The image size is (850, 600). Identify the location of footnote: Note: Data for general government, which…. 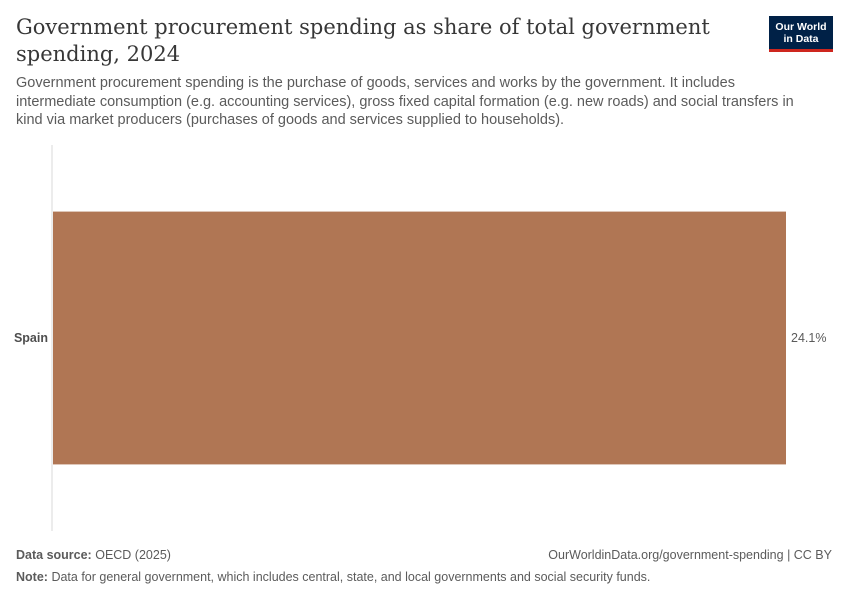
(333, 577).